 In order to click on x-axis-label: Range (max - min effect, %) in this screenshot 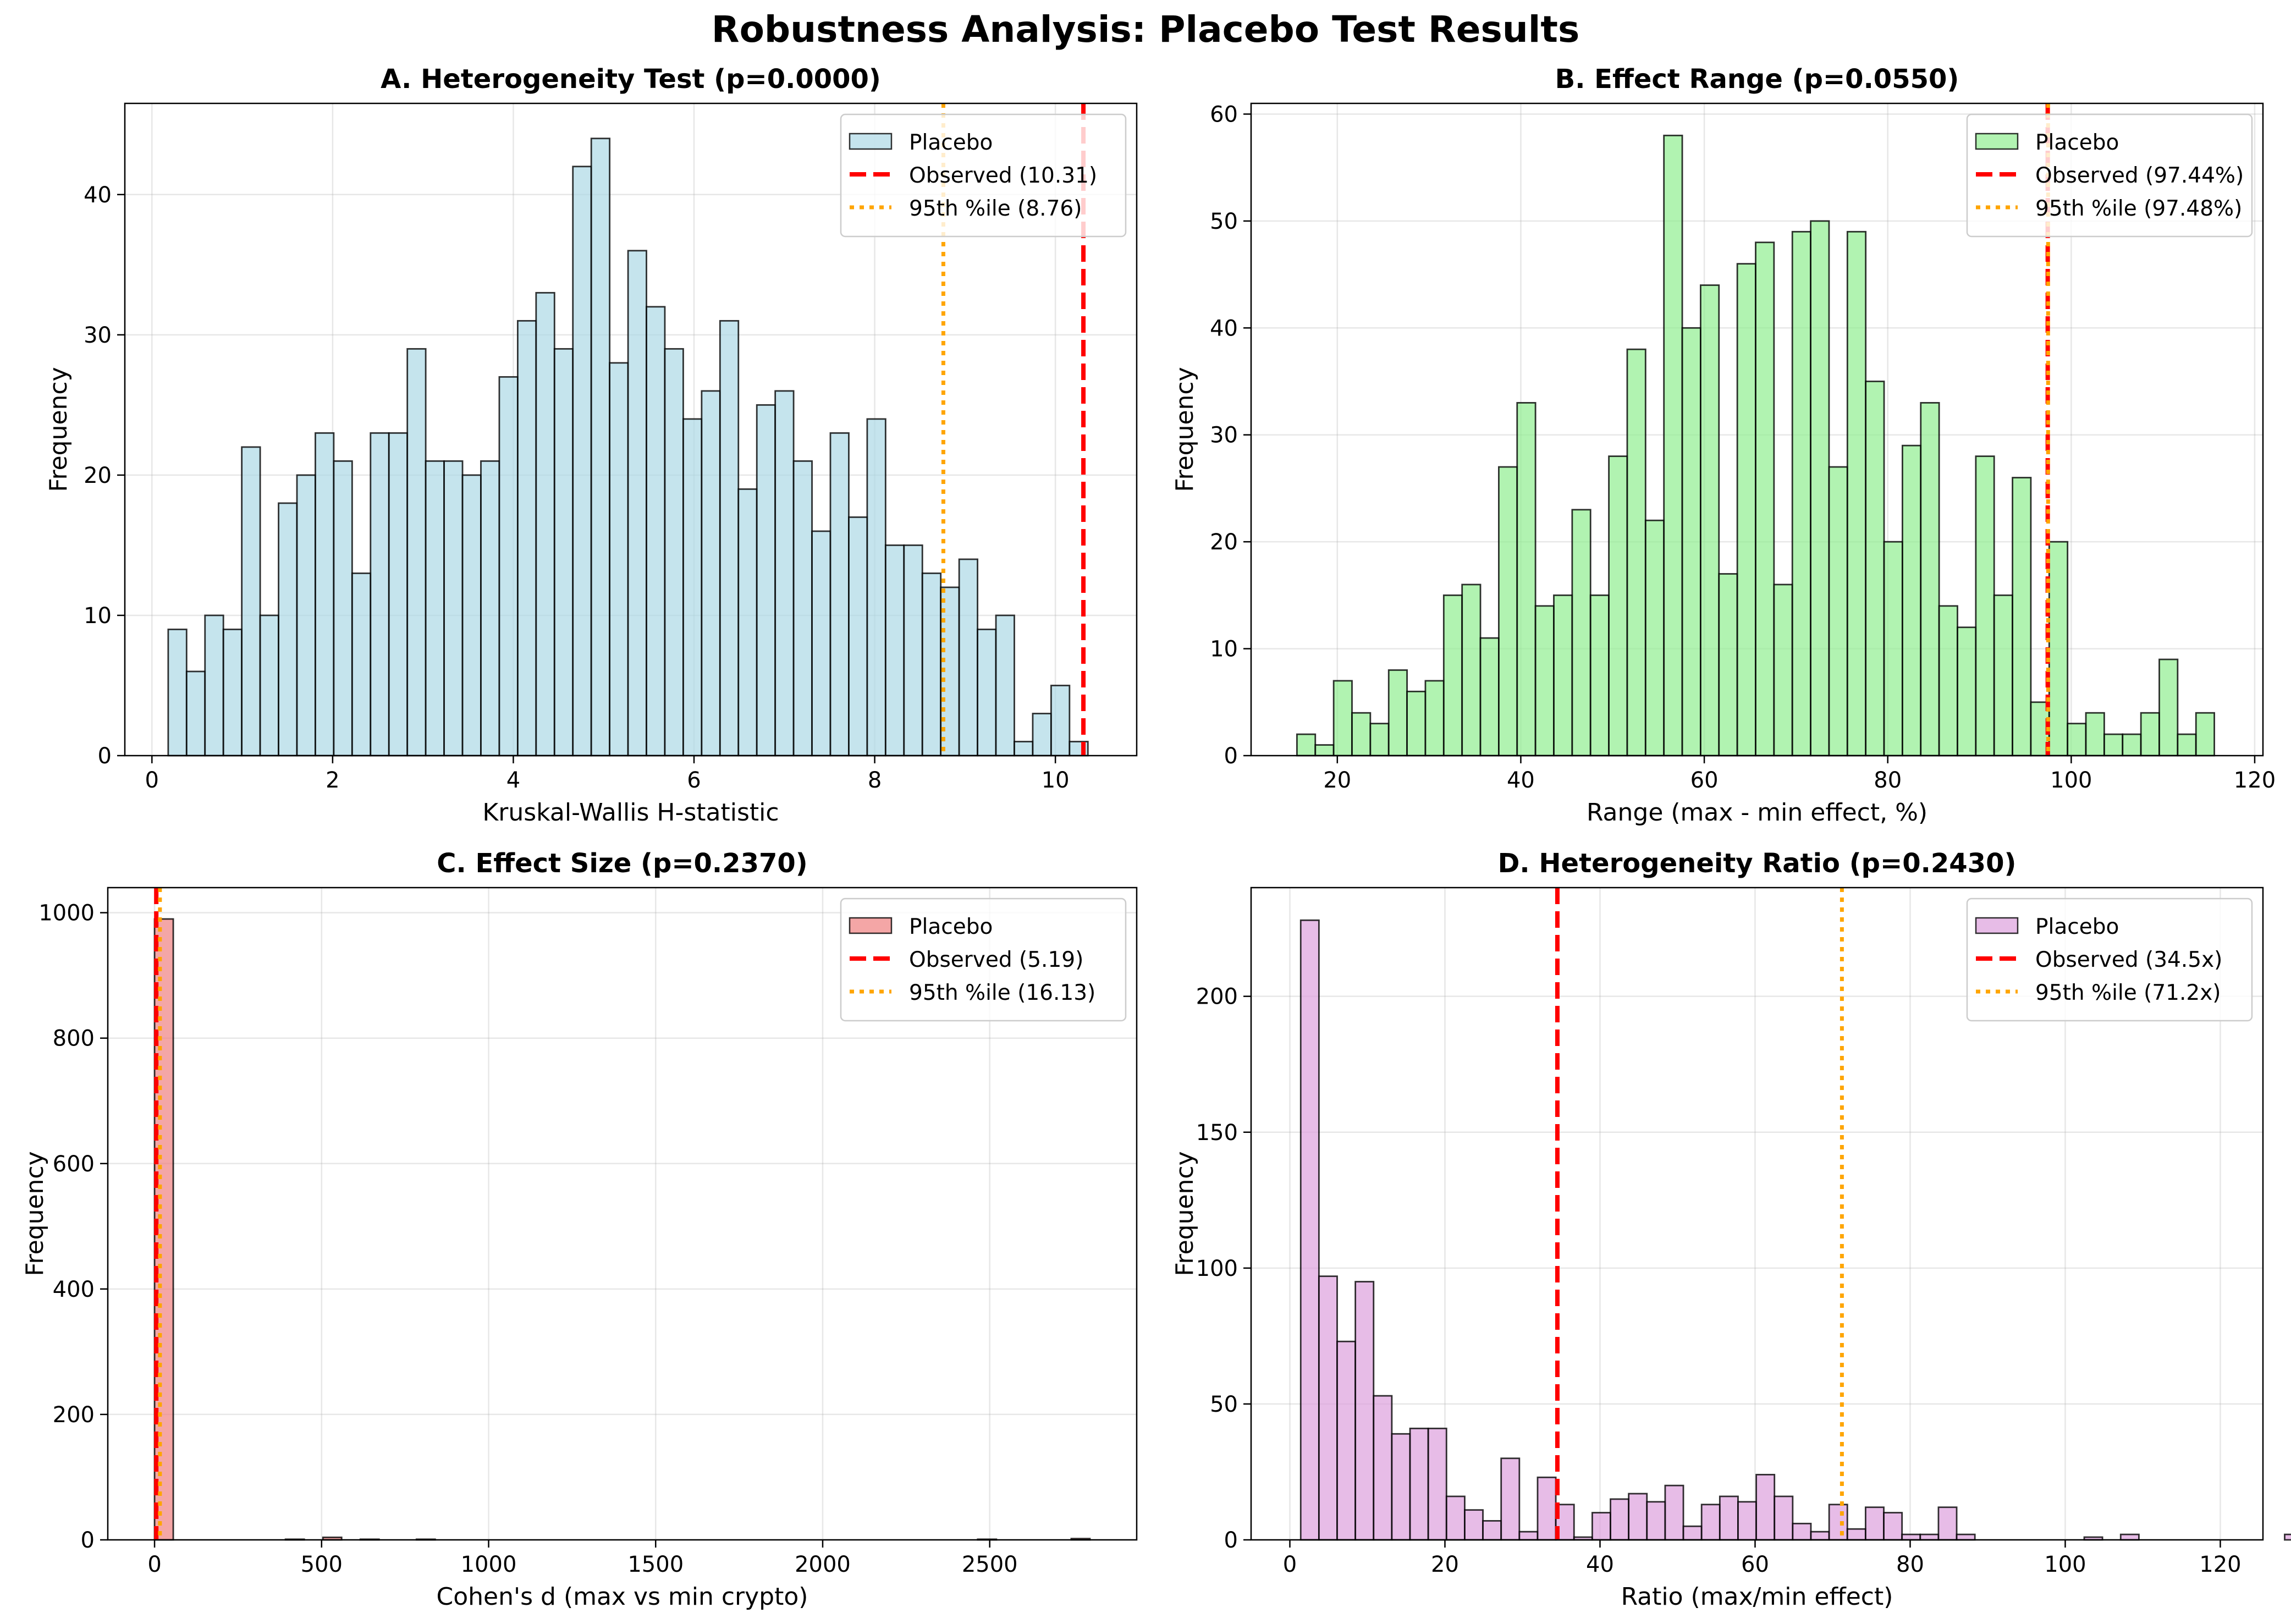, I will do `click(1757, 813)`.